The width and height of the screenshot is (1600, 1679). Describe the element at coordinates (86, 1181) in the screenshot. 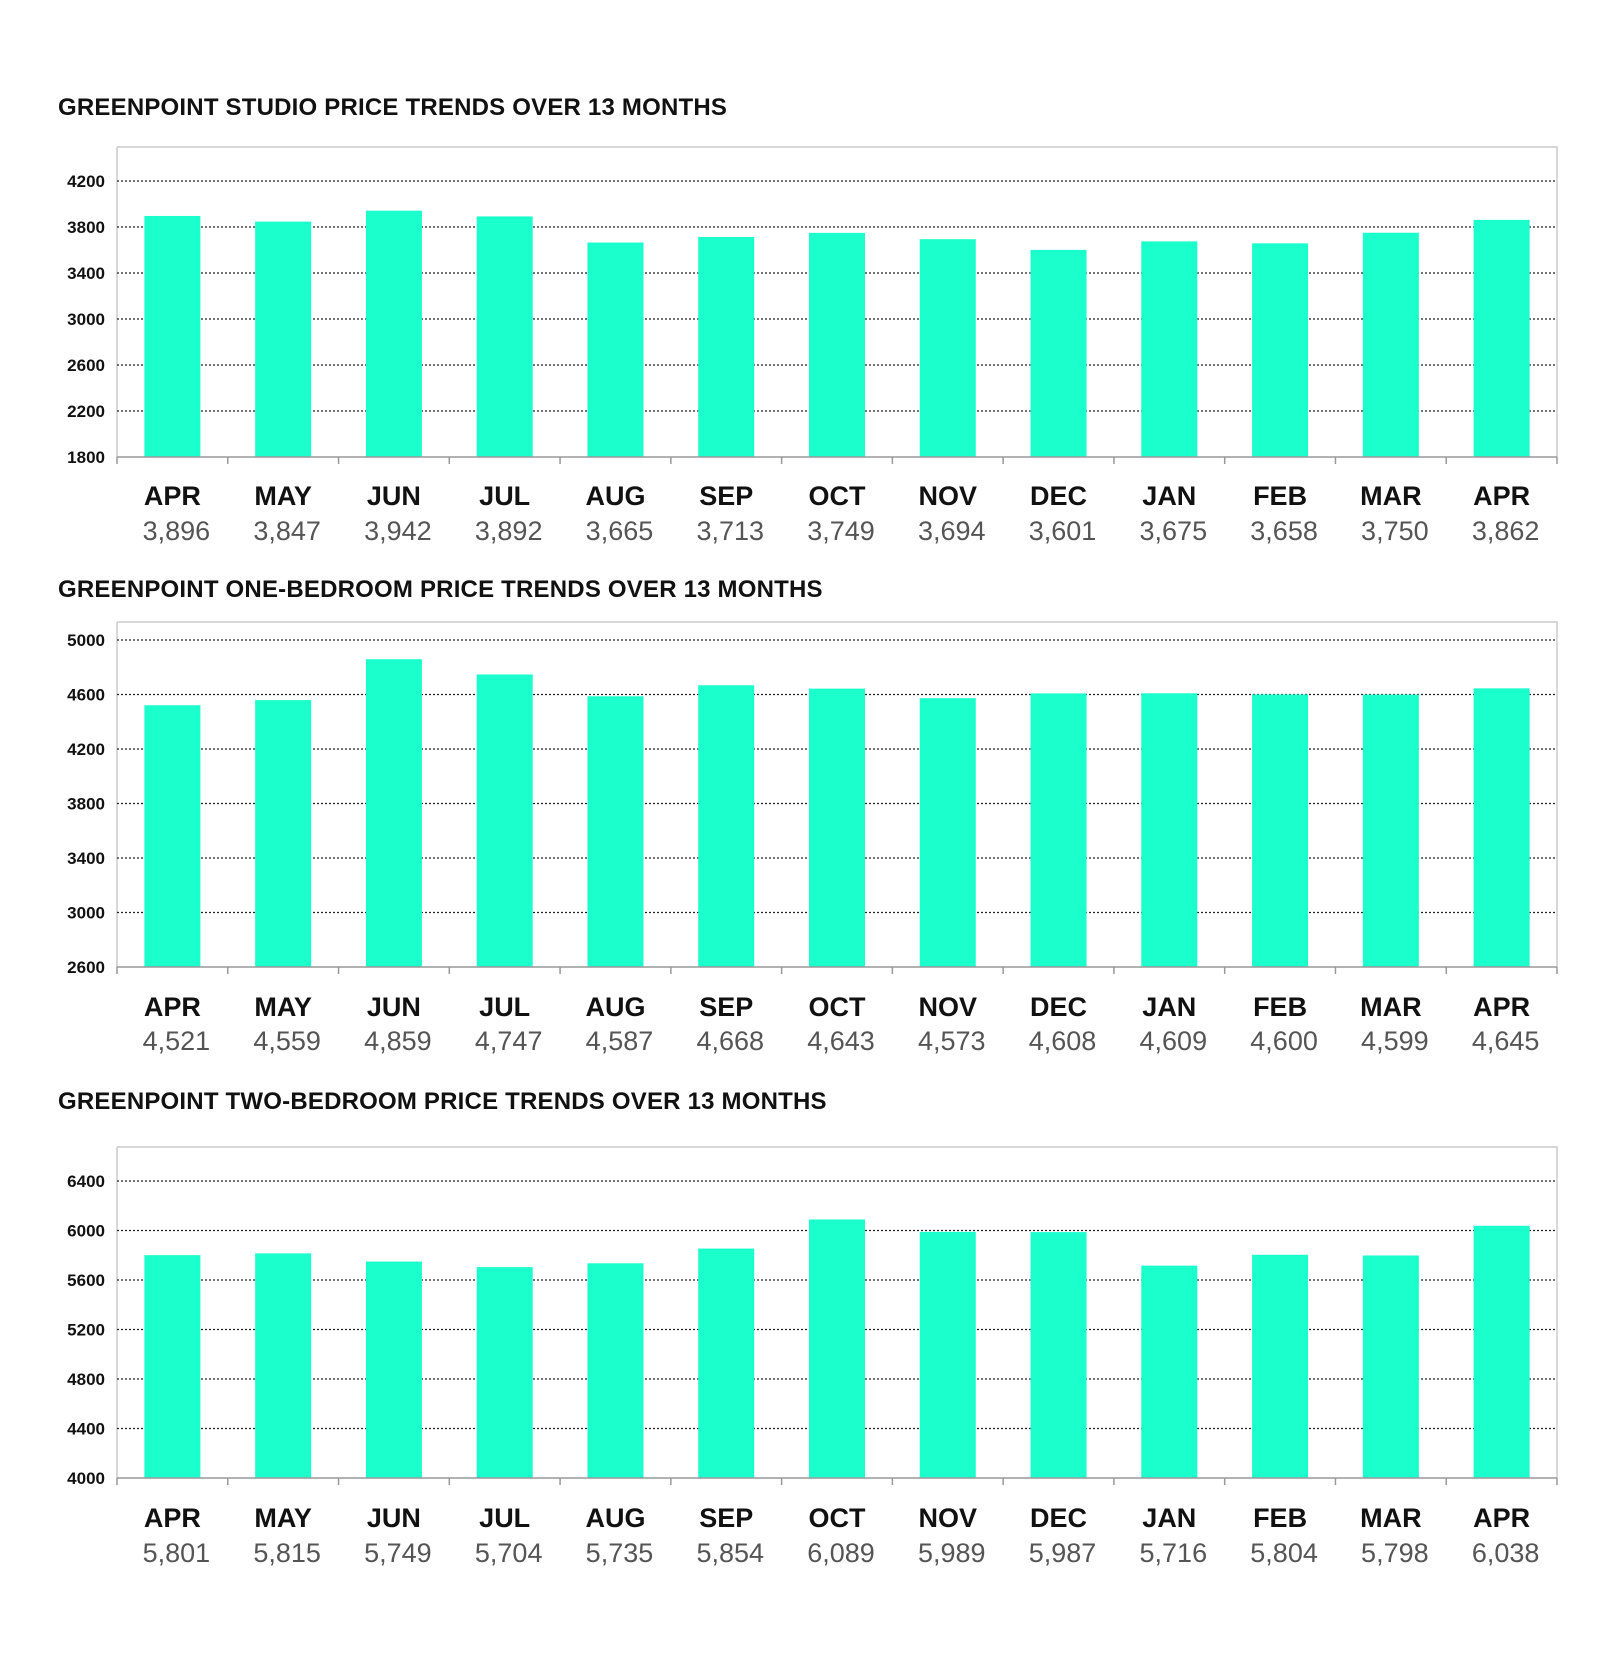

I see `y-tick-label: 6400` at that location.